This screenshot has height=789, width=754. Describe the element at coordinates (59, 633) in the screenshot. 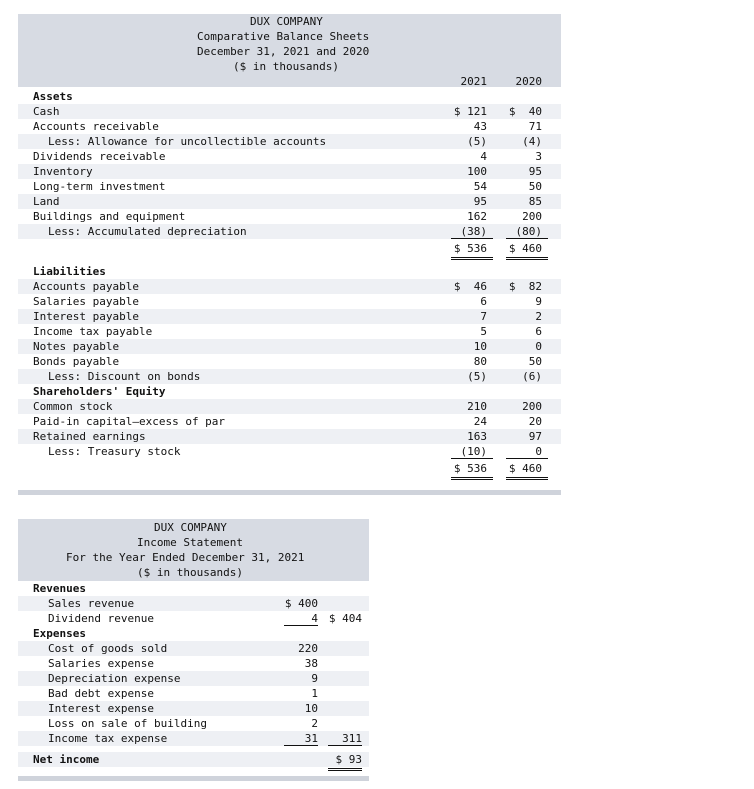

I see `expenses-heading: Expenses` at that location.